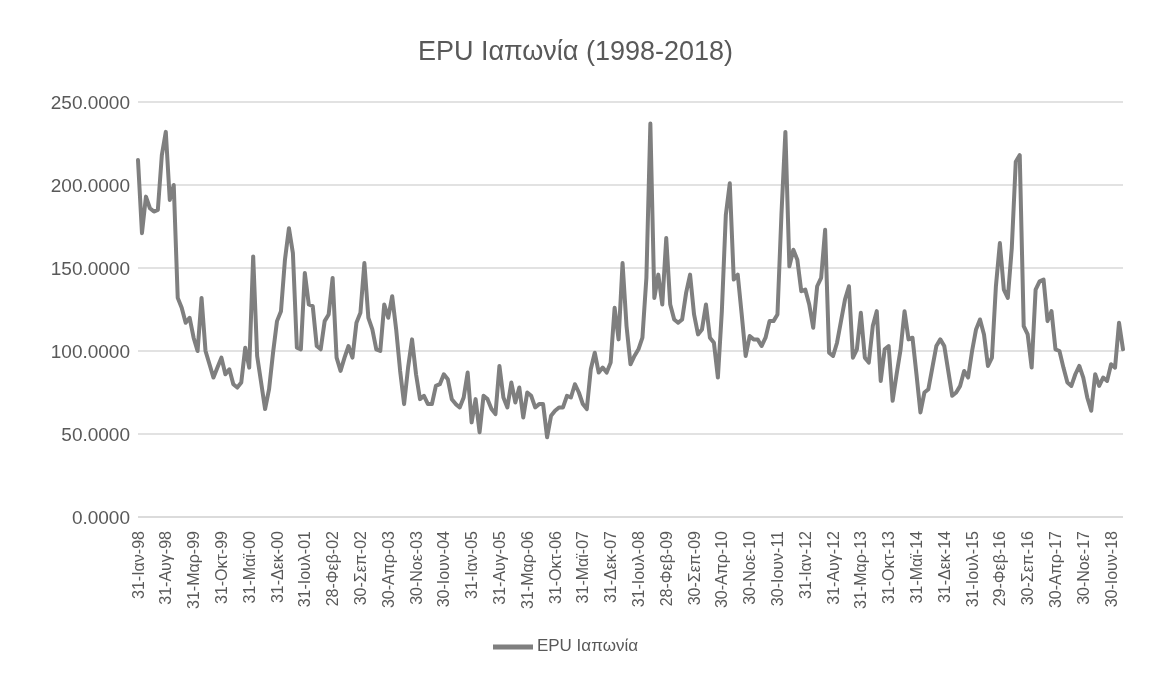 This screenshot has width=1151, height=677. Describe the element at coordinates (575, 51) in the screenshot. I see `chart-title: EPU Ιαπωνία (1998-2018)` at that location.